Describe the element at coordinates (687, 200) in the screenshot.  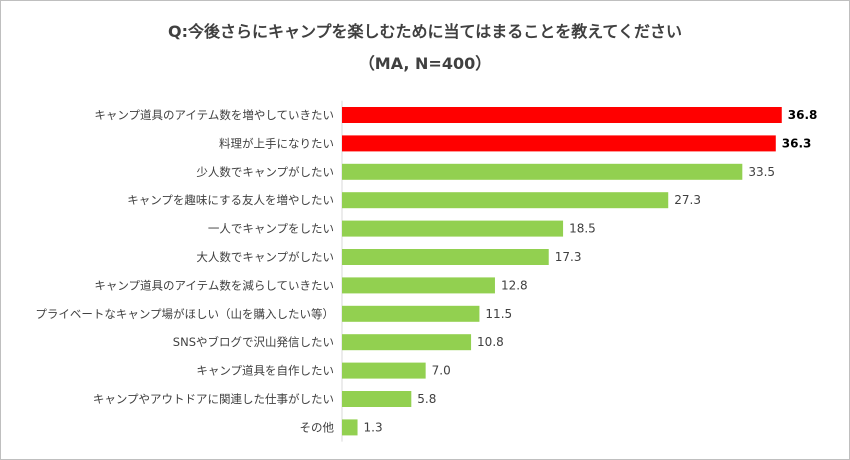
I see `data-label: 27.3` at that location.